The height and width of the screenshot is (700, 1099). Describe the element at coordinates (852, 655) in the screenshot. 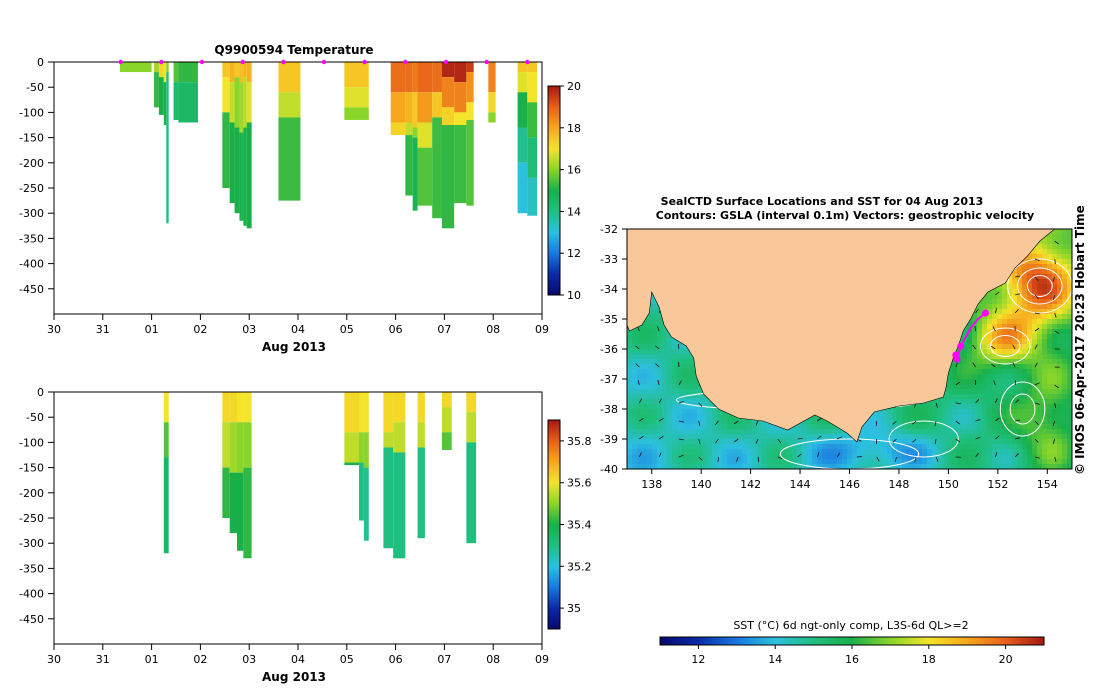

I see `sst-colorbar-ticks: 12 14 16 18 20` at that location.